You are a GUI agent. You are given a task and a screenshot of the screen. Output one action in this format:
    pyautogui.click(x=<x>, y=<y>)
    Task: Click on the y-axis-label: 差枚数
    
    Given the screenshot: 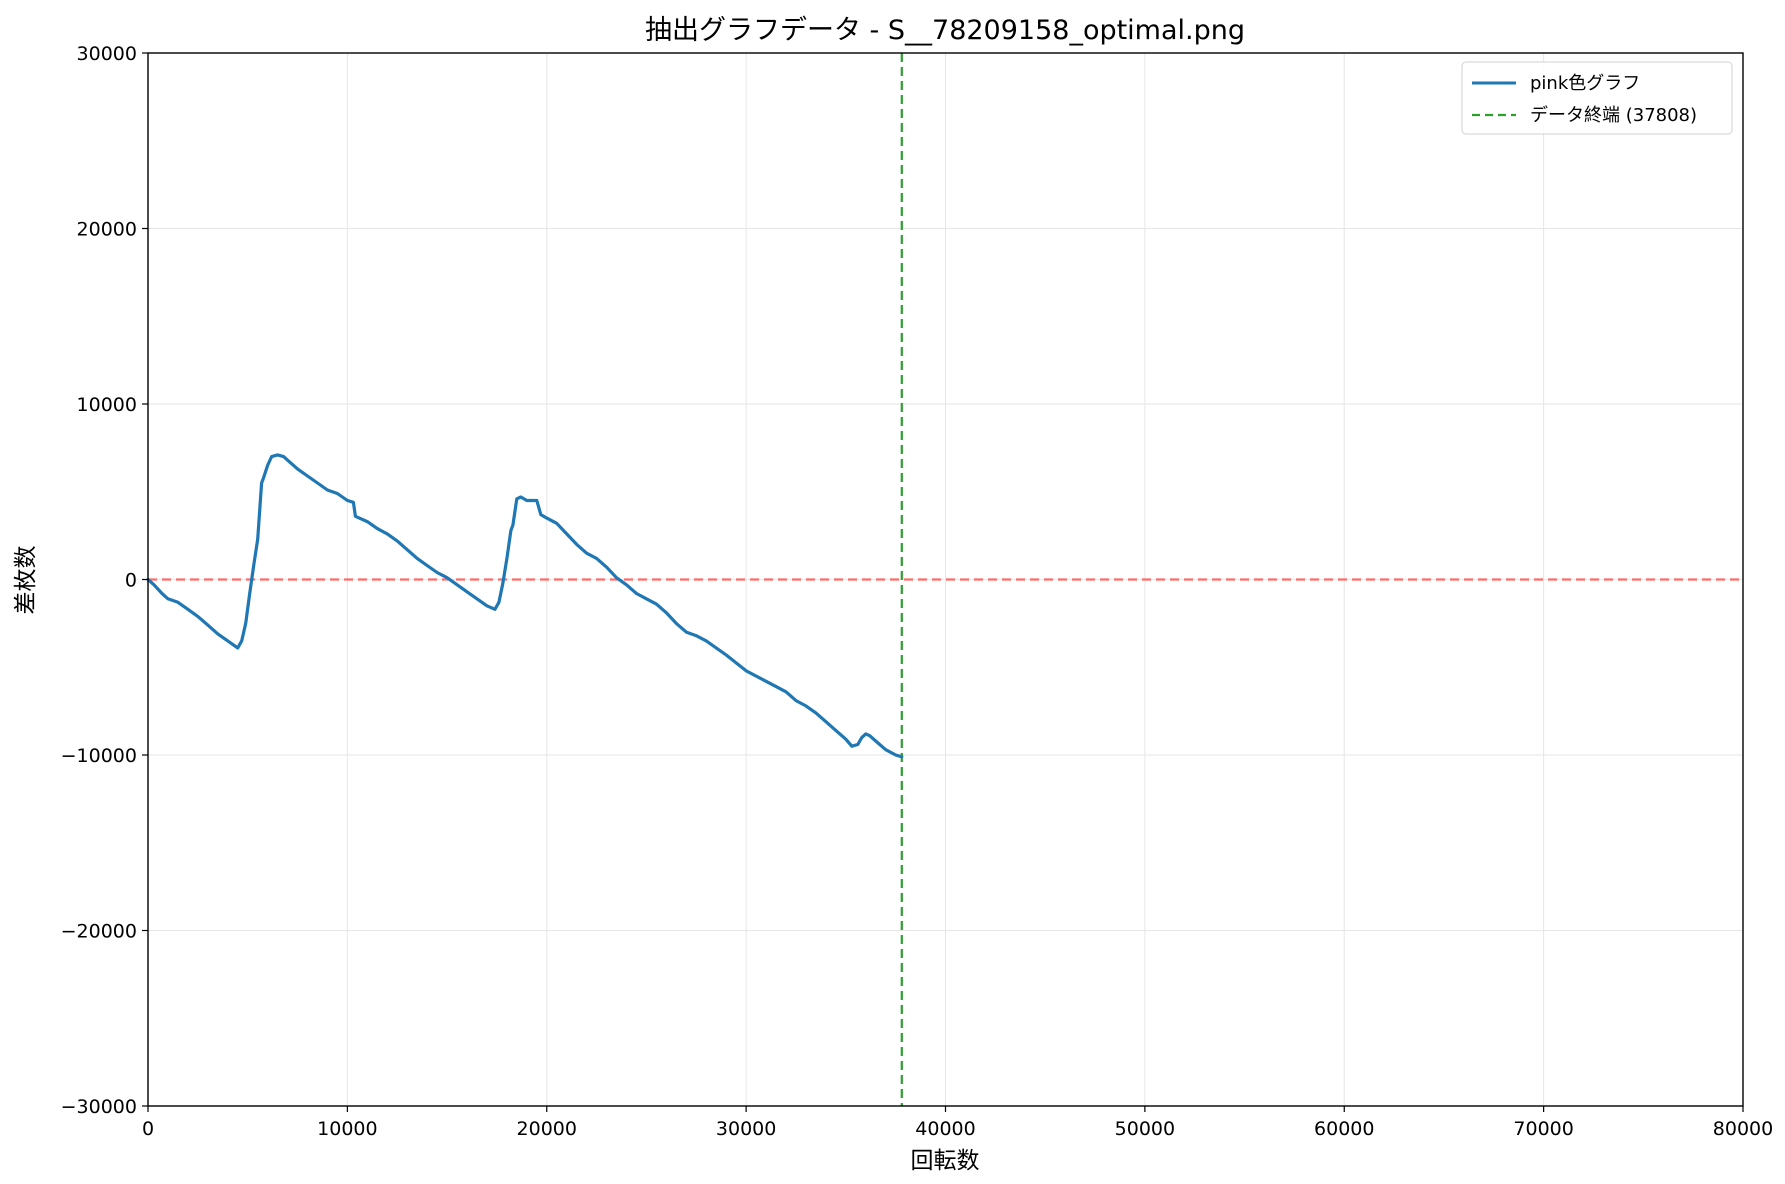 What is the action you would take?
    pyautogui.click(x=26, y=580)
    